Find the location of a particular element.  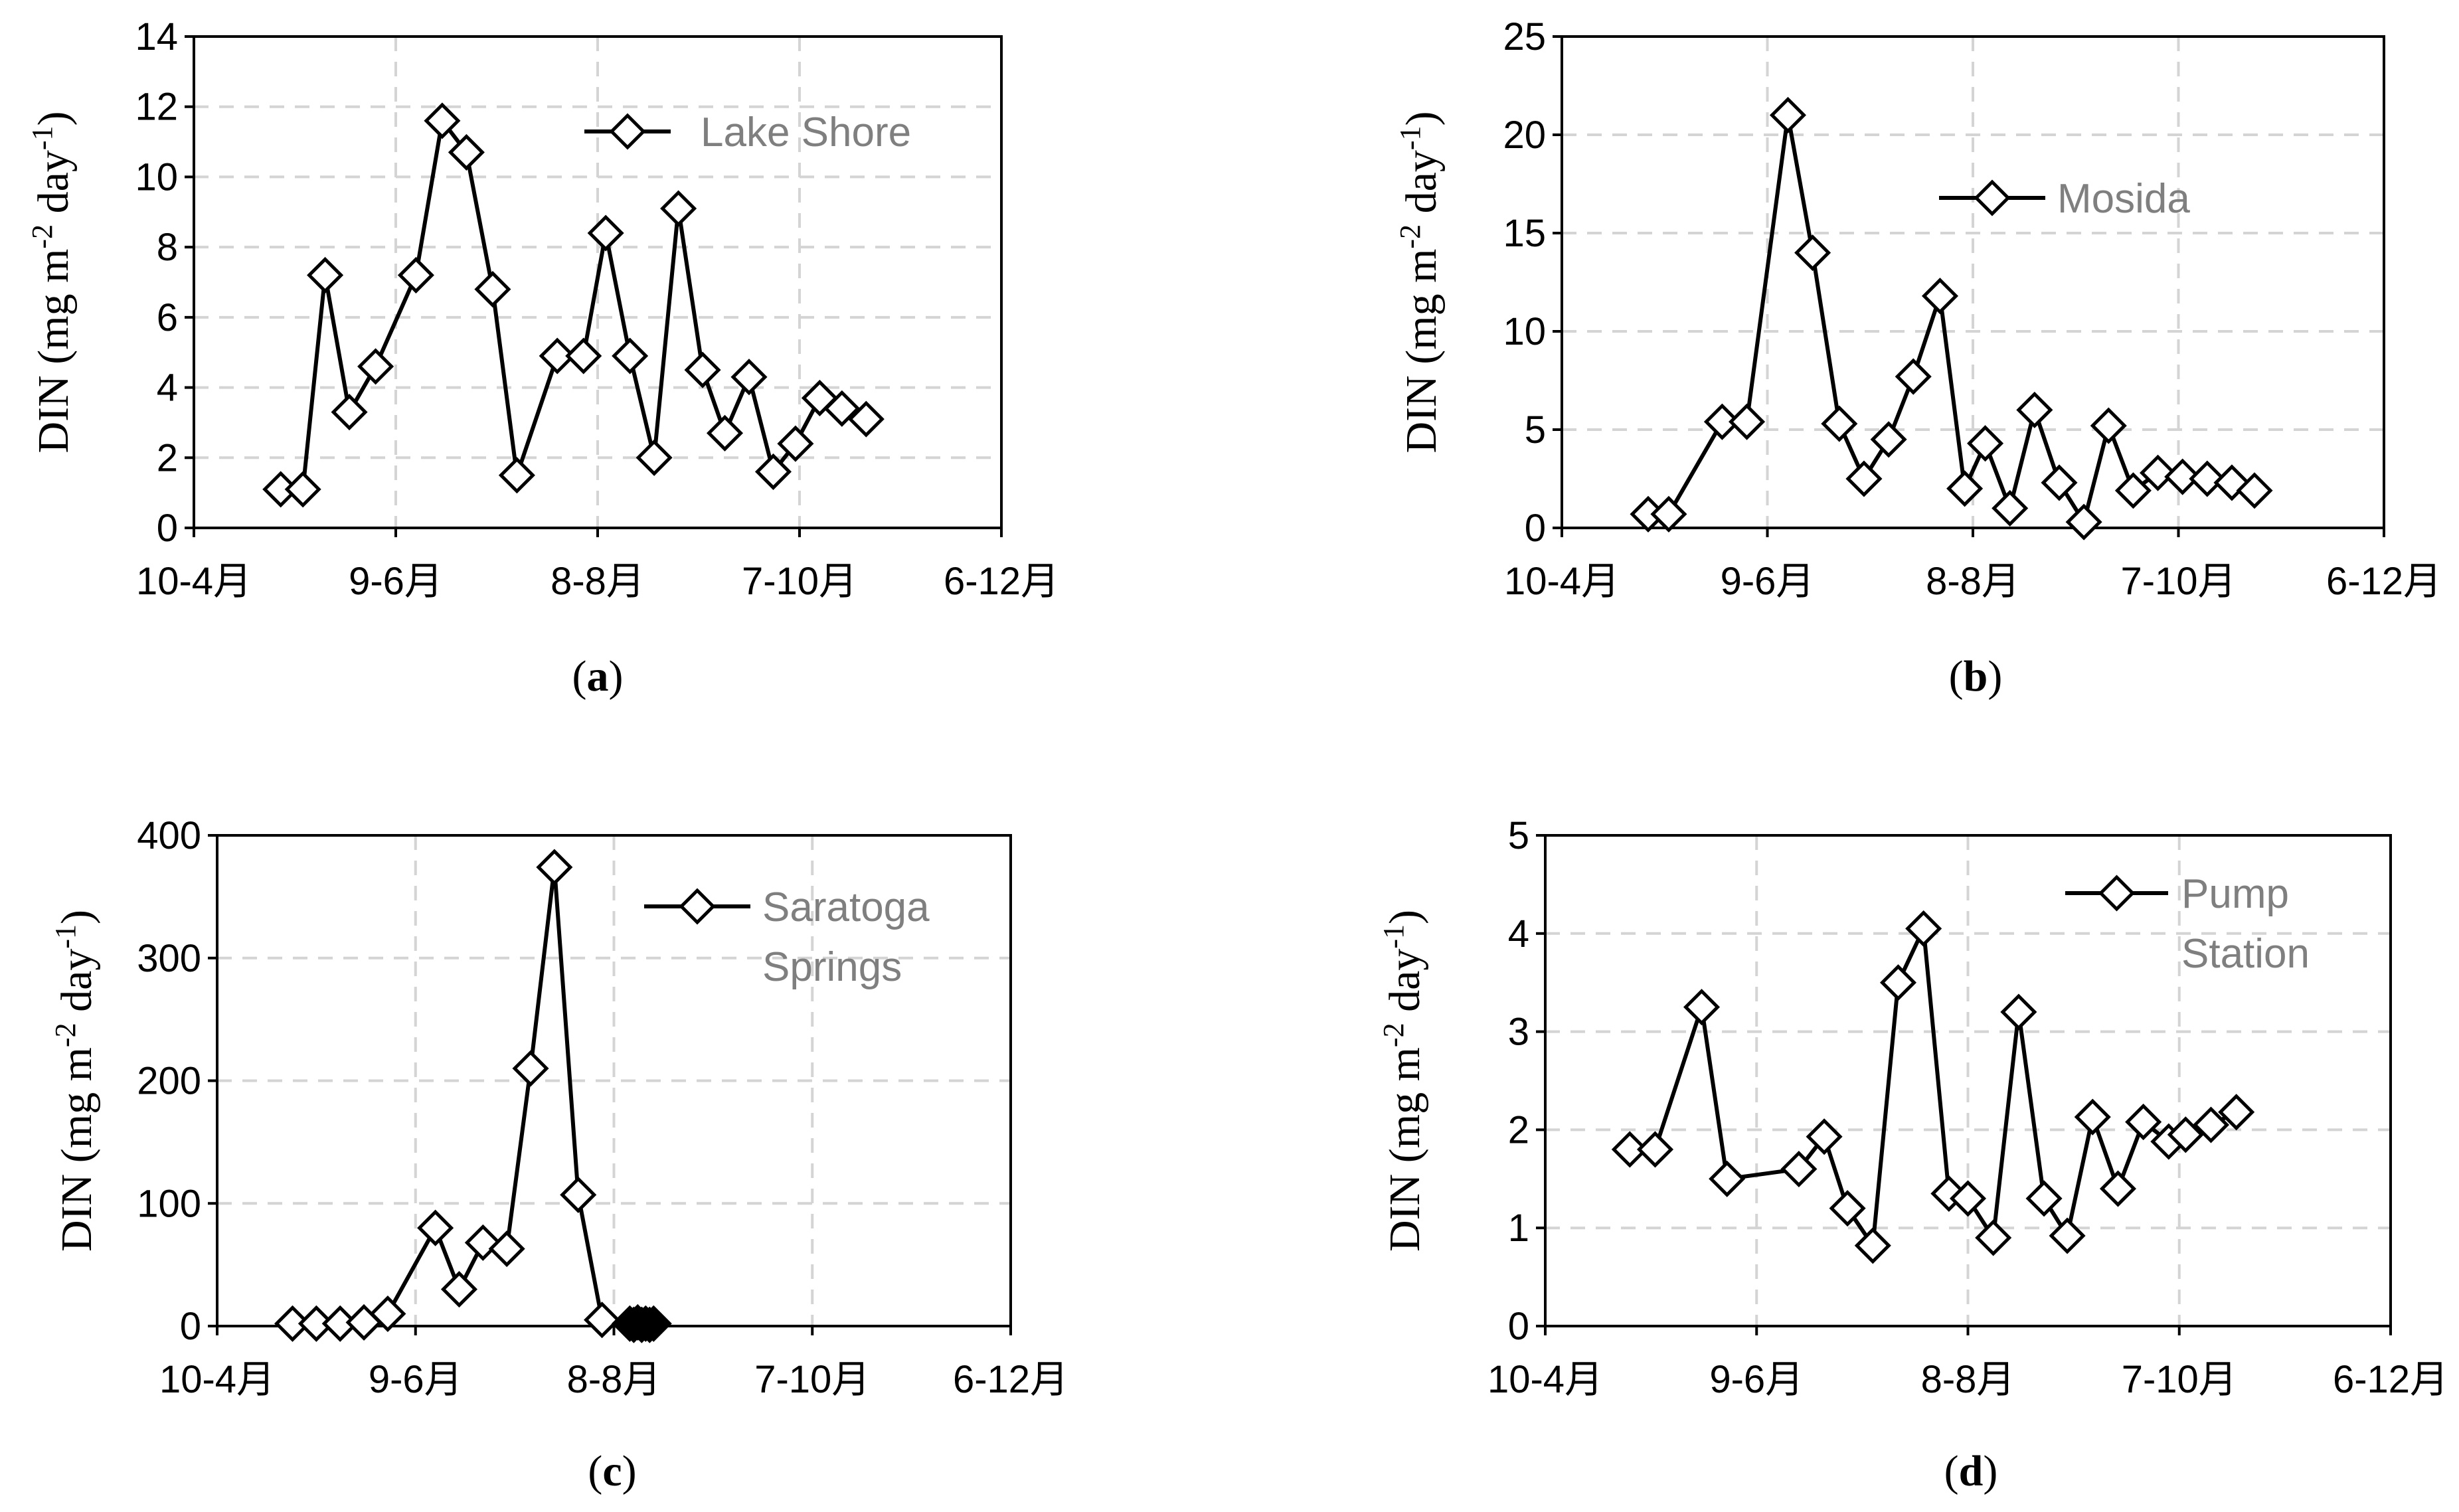

y-axis-label-part: ) is located at coordinates (1405, 917).